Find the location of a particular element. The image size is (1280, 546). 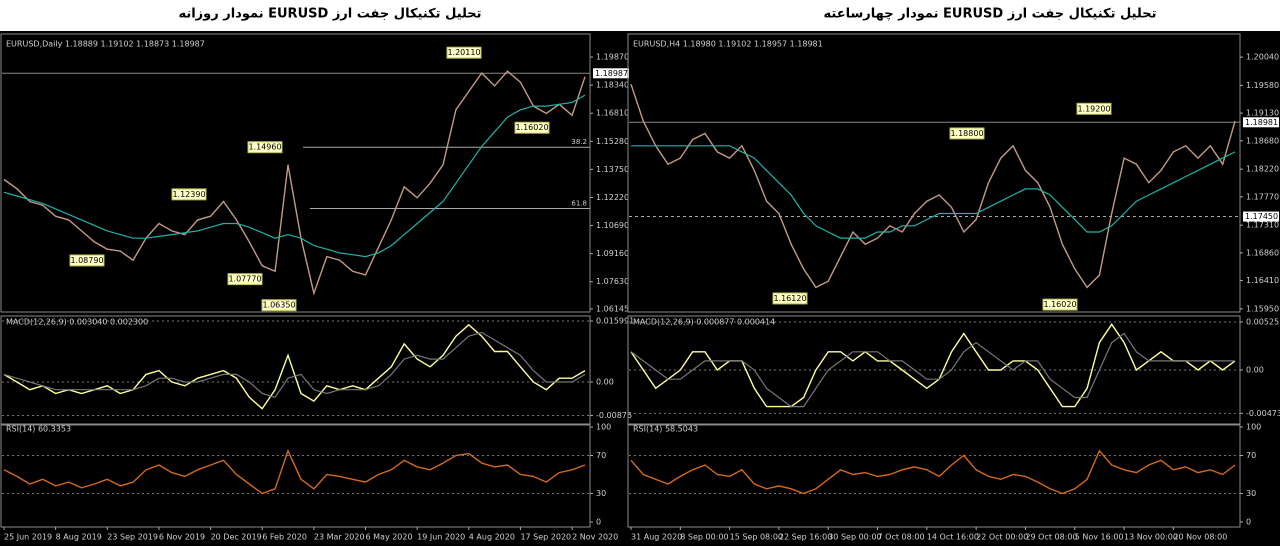

x-tick-label: 22 Oct 00:00 is located at coordinates (1002, 537).